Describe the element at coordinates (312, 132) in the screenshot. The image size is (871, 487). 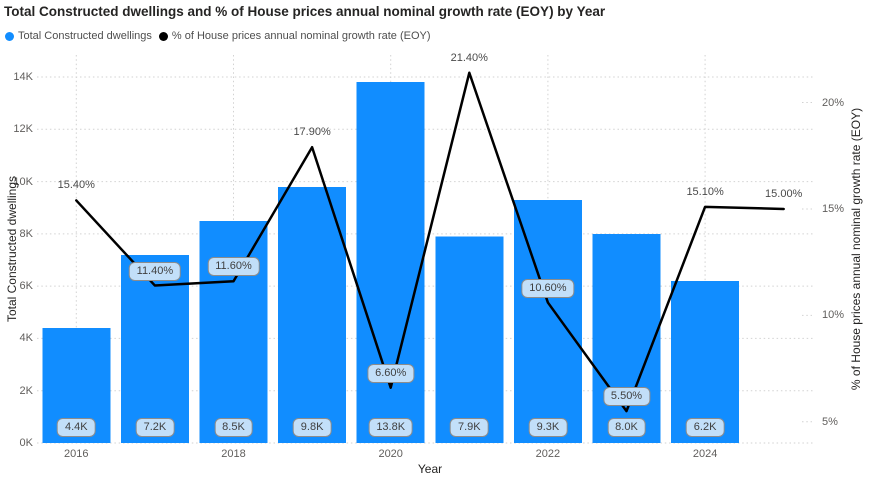
I see `line-data-label: 17.90%` at that location.